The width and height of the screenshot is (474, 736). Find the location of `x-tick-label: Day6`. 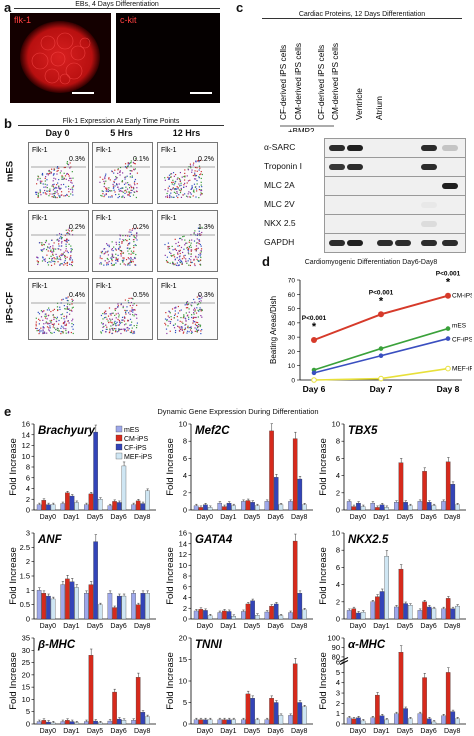

x-tick-label: Day6 is located at coordinates (275, 517).